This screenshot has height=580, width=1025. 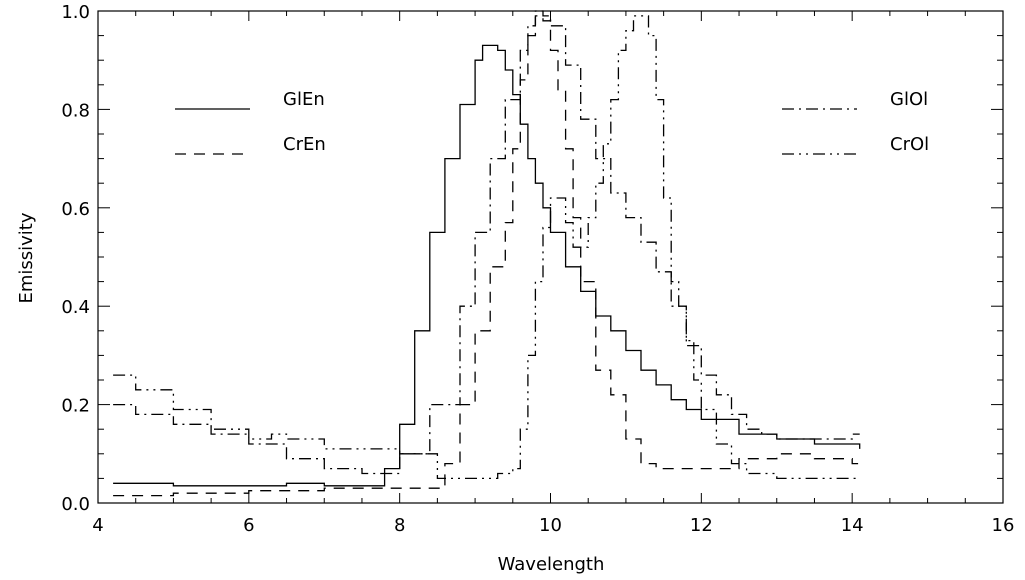 I want to click on x-tick-label: 14, so click(x=852, y=525).